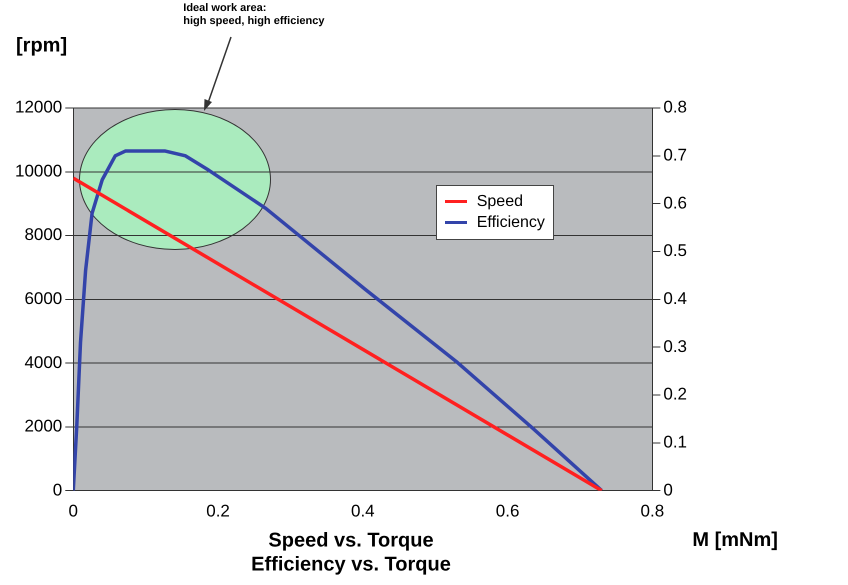 The height and width of the screenshot is (585, 848). Describe the element at coordinates (652, 510) in the screenshot. I see `x-tick-label: 0.8` at that location.